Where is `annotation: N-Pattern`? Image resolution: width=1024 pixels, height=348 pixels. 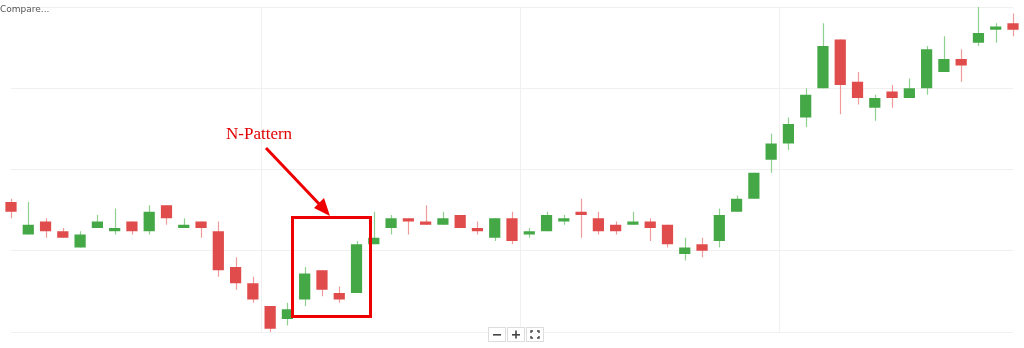 annotation: N-Pattern is located at coordinates (259, 134).